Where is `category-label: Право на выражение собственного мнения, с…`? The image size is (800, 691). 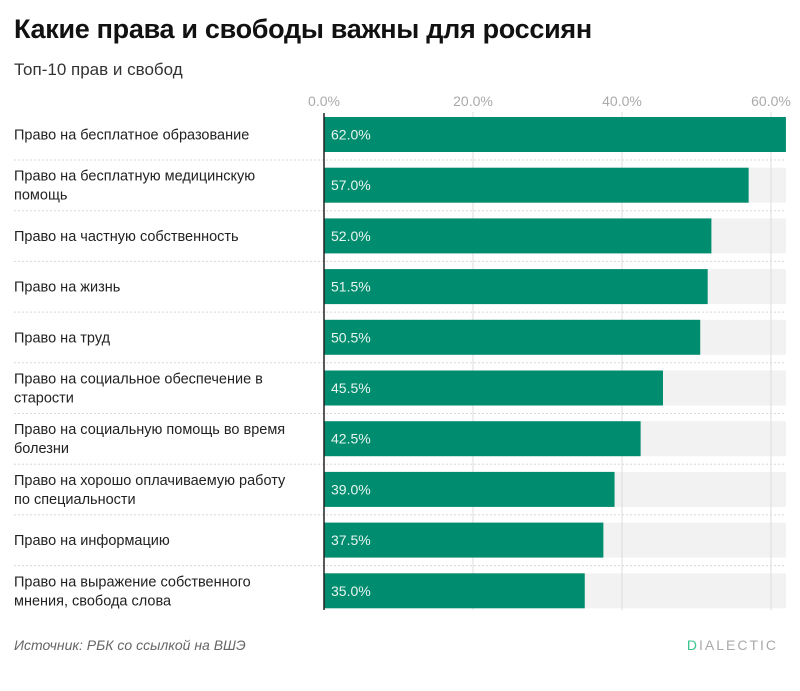
category-label: Право на выражение собственного мнения, с… is located at coordinates (132, 591).